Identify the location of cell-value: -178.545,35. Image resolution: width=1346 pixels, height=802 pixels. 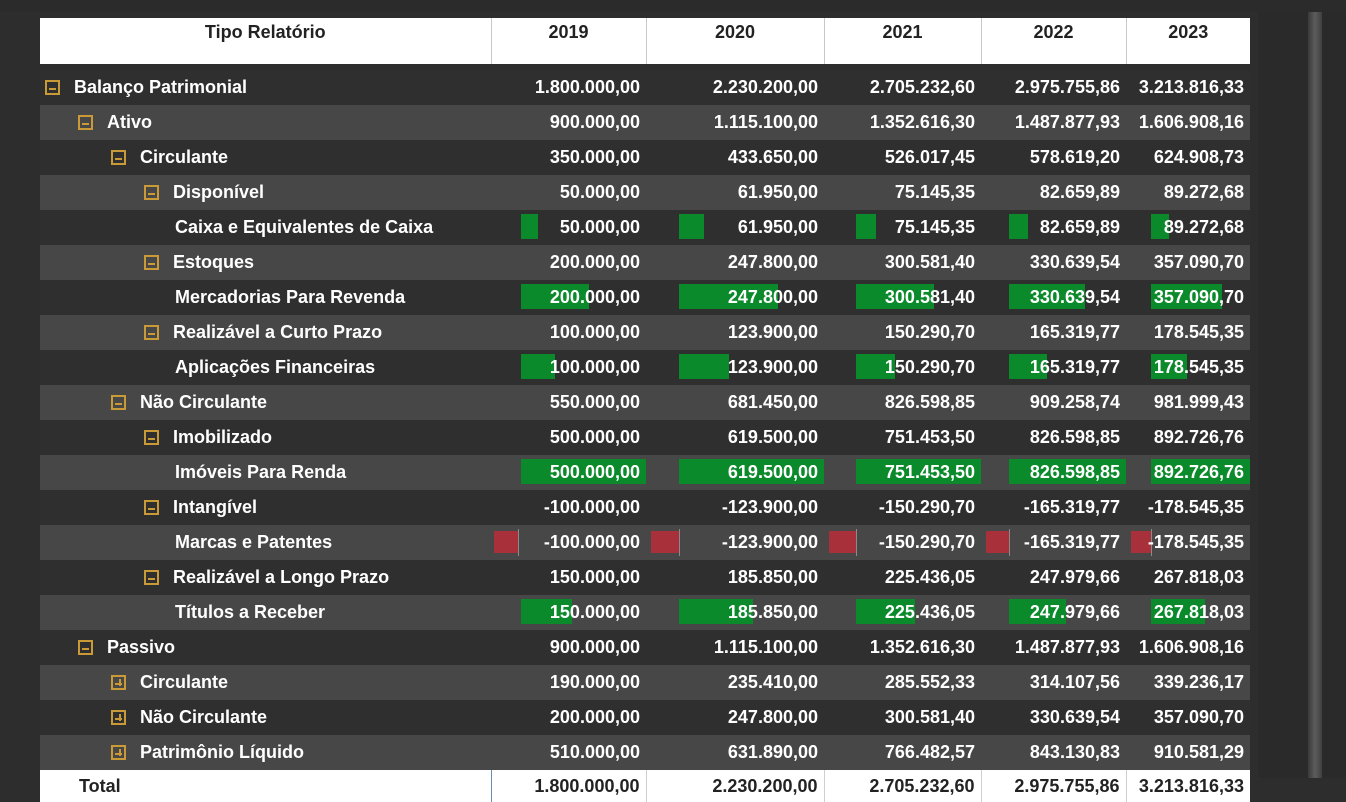
(1195, 542).